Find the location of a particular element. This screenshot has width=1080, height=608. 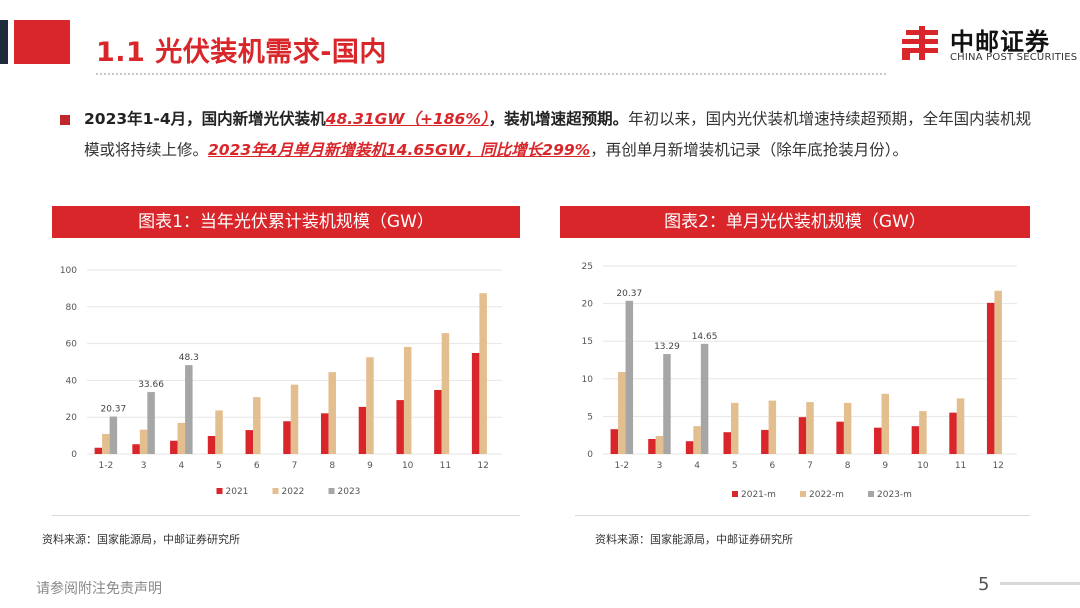

chart2-bottom-rule is located at coordinates (802, 515).